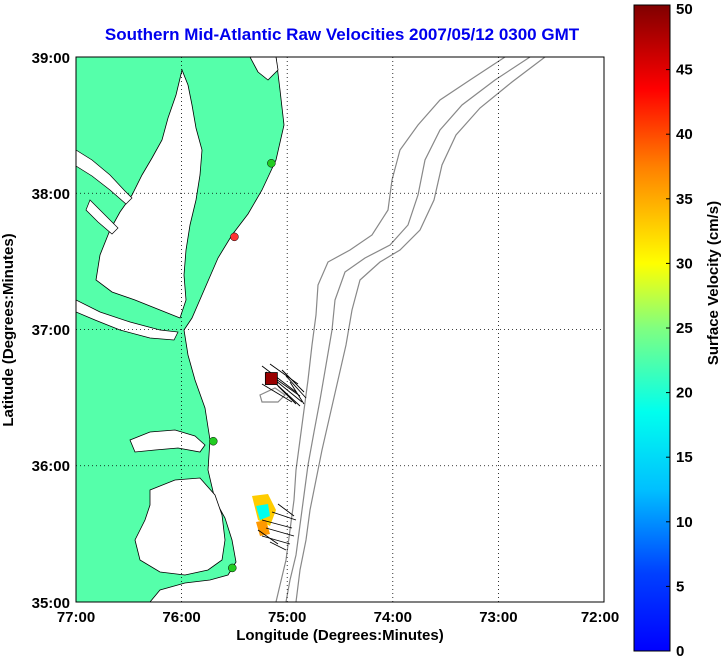 The height and width of the screenshot is (659, 724). What do you see at coordinates (127, 320) in the screenshot?
I see `james-river` at bounding box center [127, 320].